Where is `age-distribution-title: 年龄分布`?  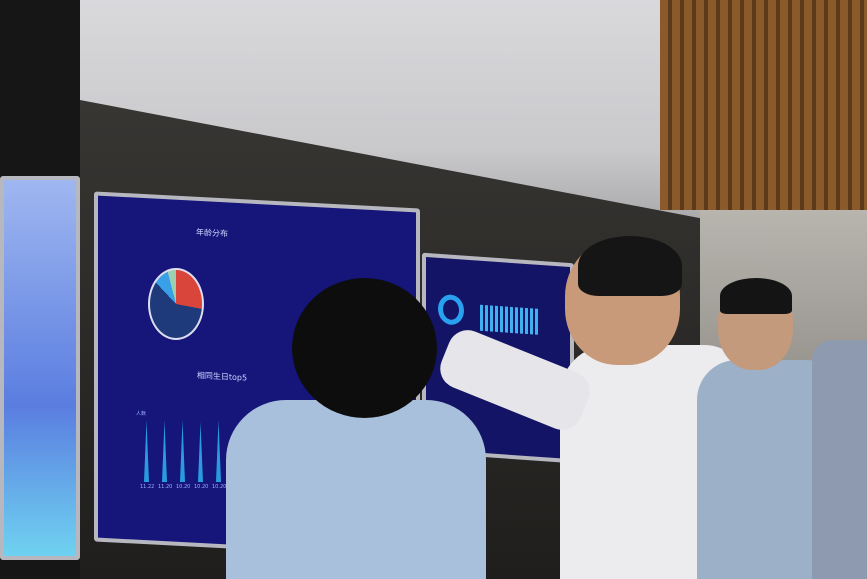
age-distribution-title: 年龄分布 is located at coordinates (212, 233).